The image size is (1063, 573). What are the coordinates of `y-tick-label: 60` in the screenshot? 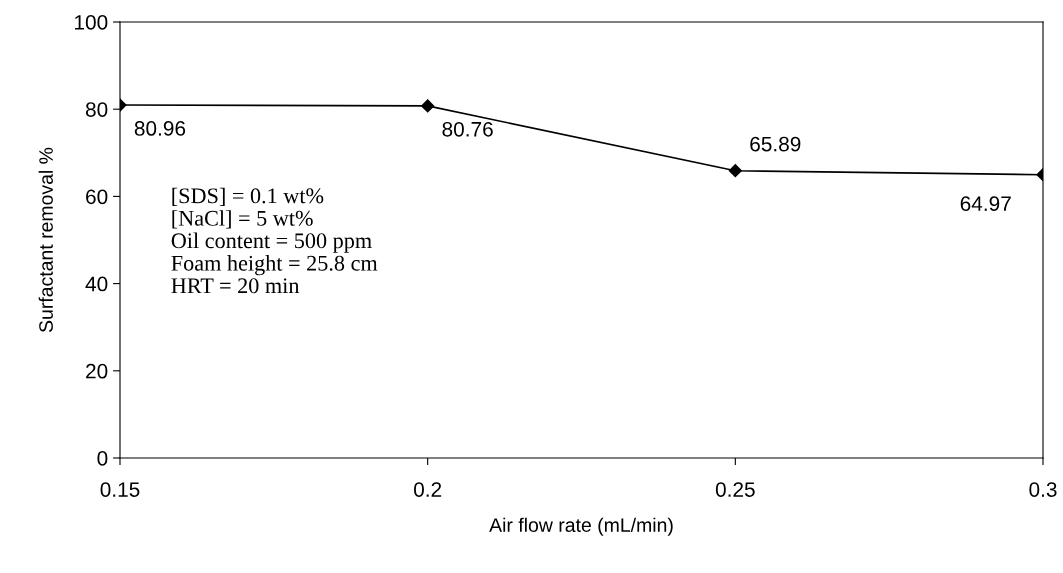 It's located at (97, 197).